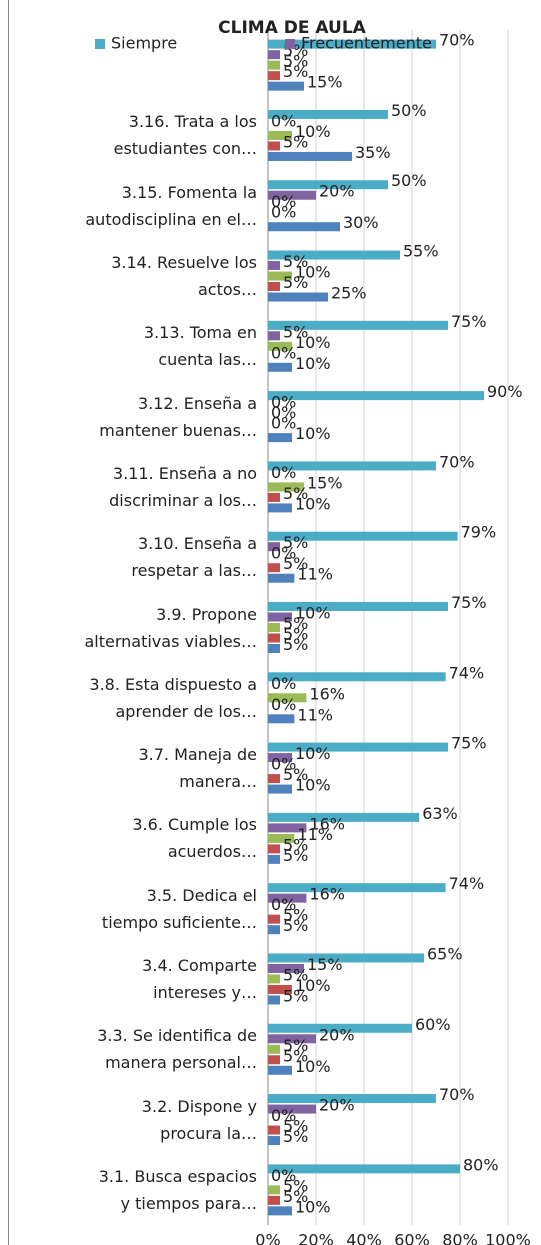  Describe the element at coordinates (412, 1238) in the screenshot. I see `x-tick-label: 60%` at that location.